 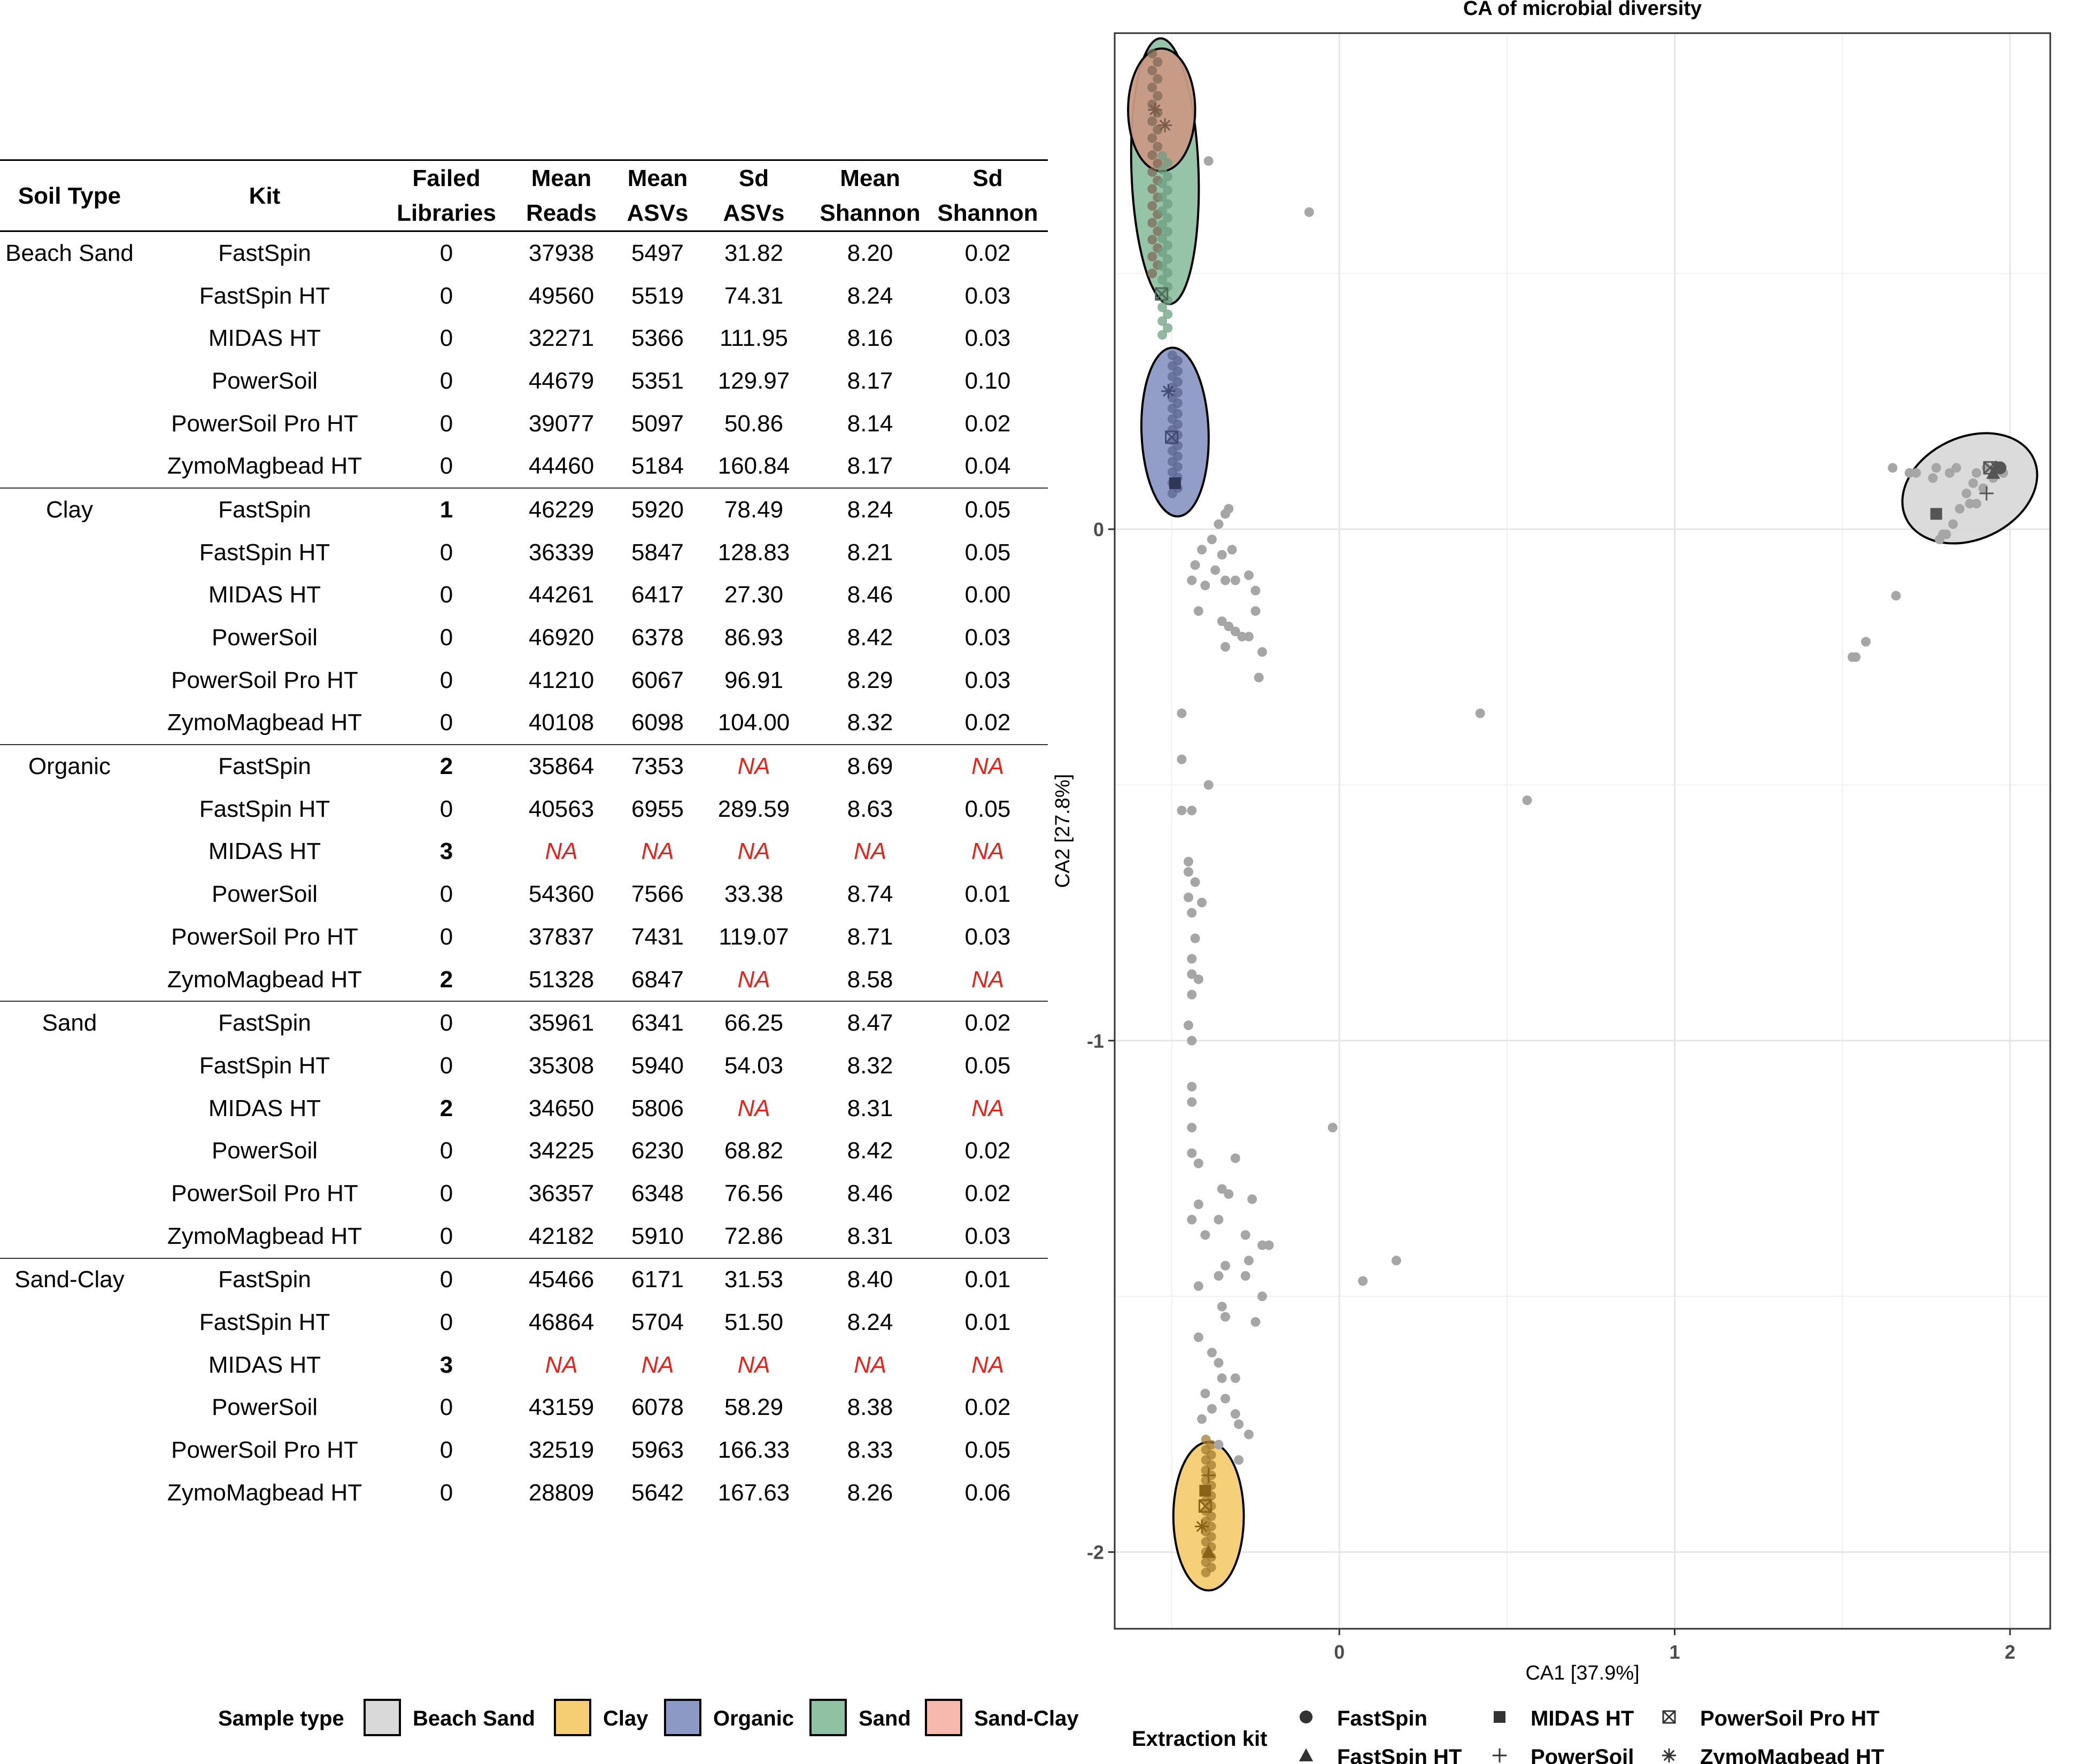 What do you see at coordinates (657, 766) in the screenshot?
I see `table-cell: 7353` at bounding box center [657, 766].